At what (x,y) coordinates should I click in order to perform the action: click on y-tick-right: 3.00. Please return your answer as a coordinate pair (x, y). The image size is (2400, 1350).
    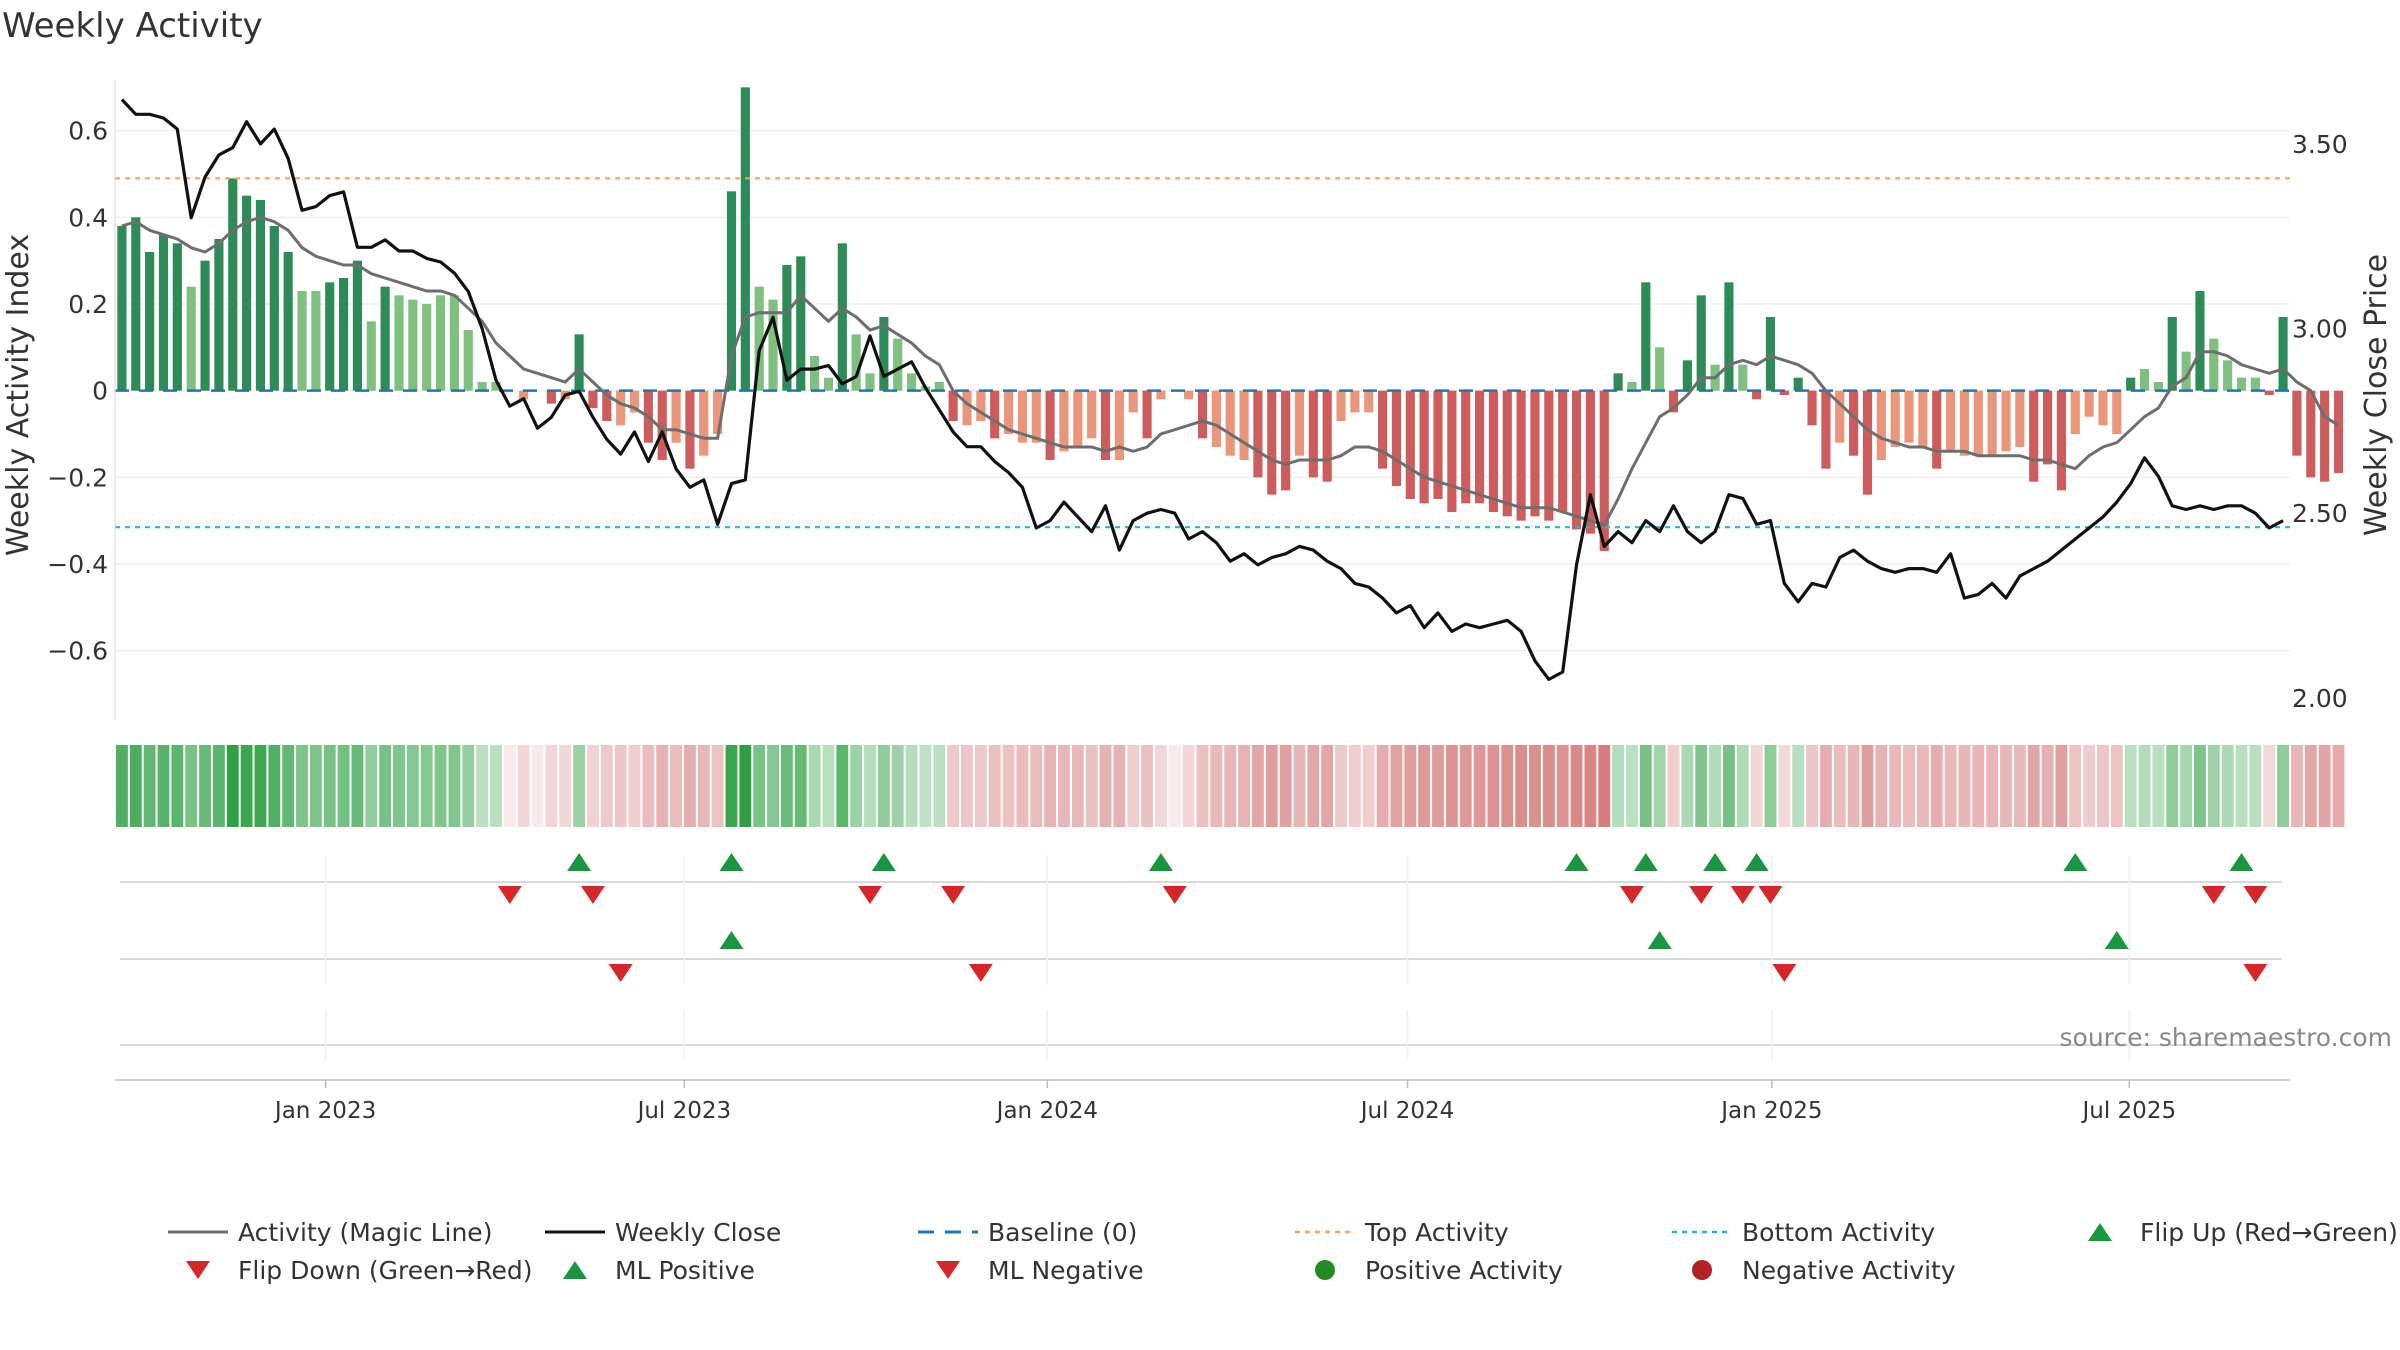
    Looking at the image, I should click on (2320, 329).